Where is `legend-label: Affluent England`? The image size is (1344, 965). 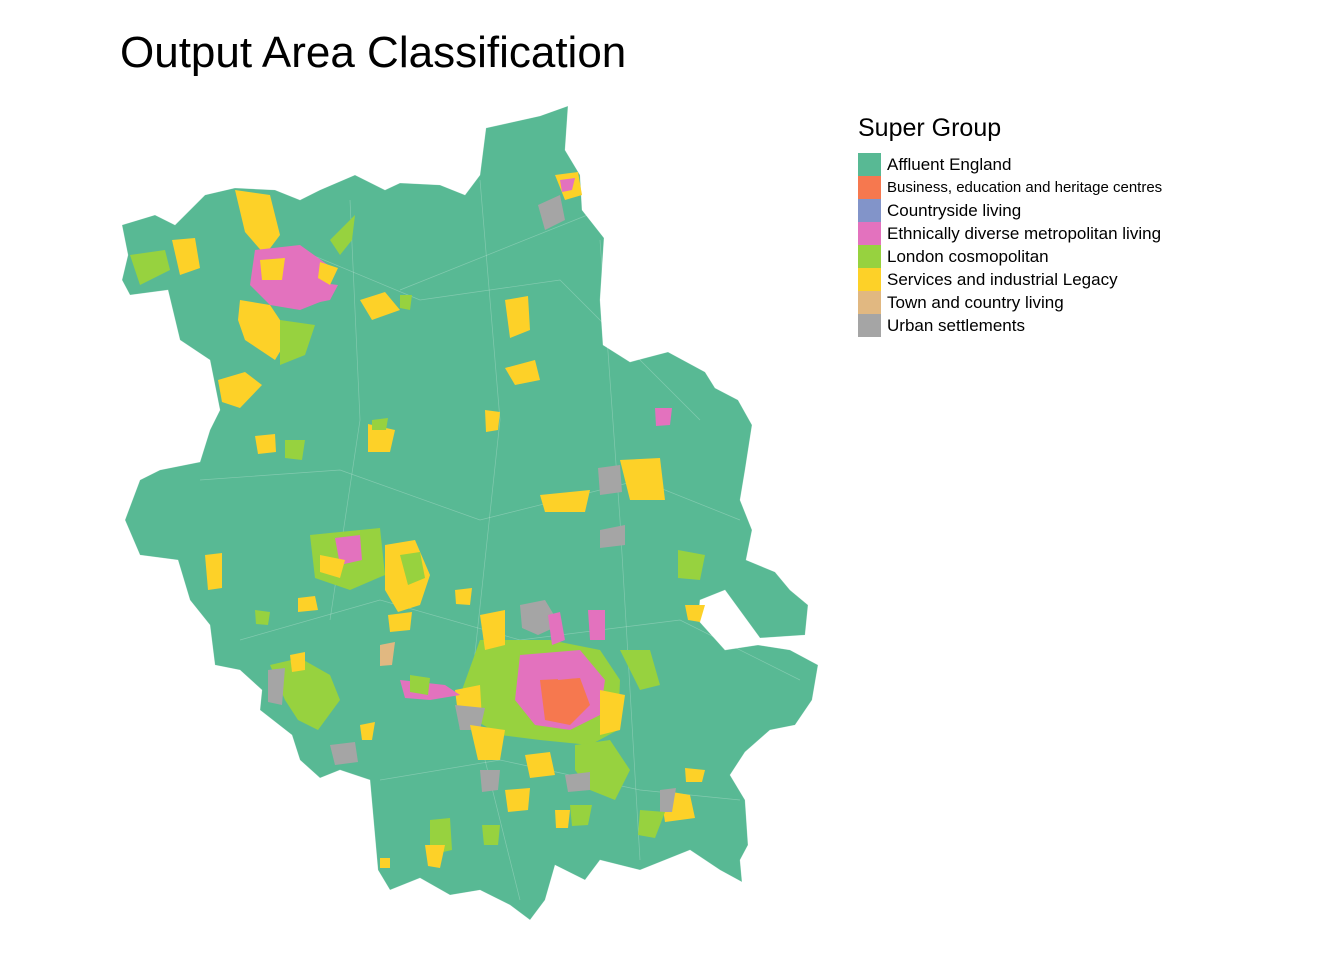 legend-label: Affluent England is located at coordinates (949, 164).